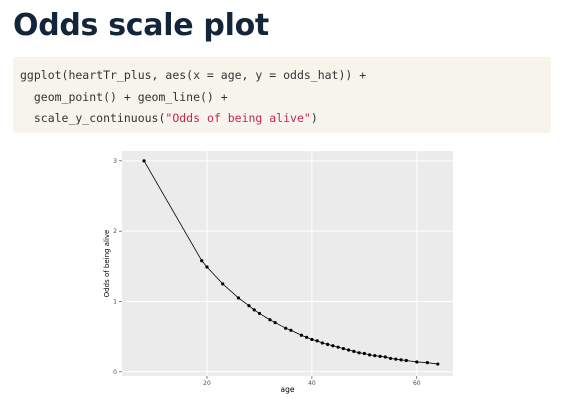 This screenshot has height=416, width=569. What do you see at coordinates (417, 383) in the screenshot?
I see `x-tick-label: 60` at bounding box center [417, 383].